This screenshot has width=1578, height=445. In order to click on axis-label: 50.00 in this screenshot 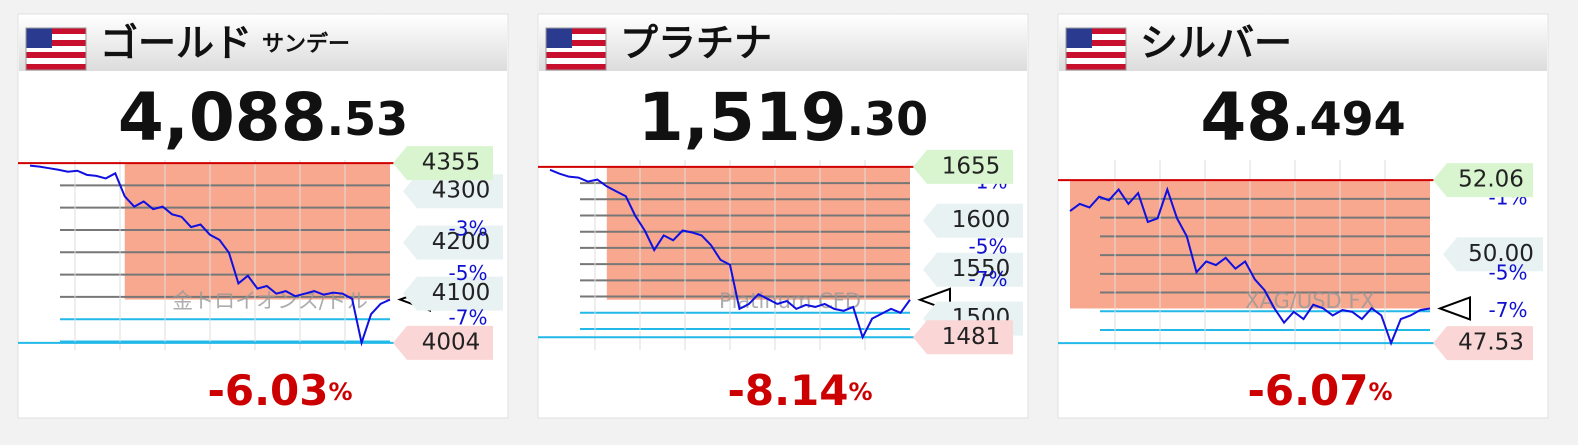, I will do `click(1501, 254)`.